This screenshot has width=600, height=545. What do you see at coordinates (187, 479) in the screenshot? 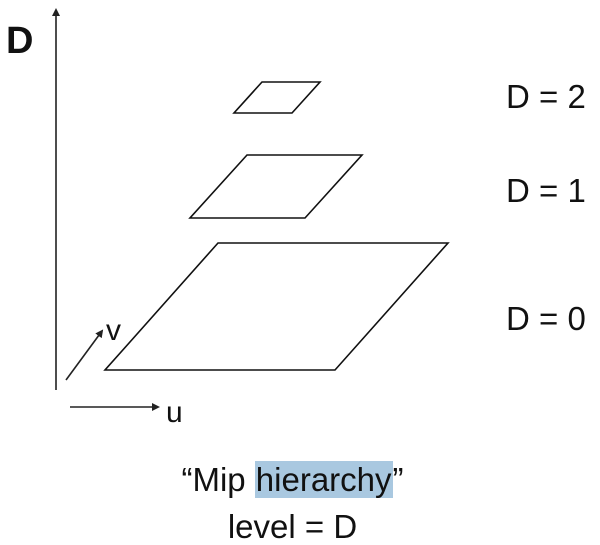
I see `caption-open-quote: “` at bounding box center [187, 479].